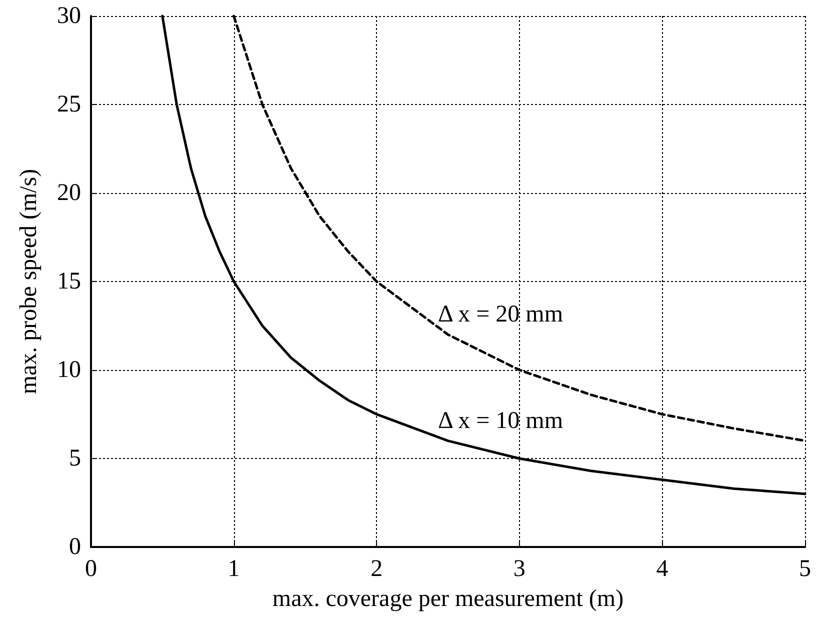 The width and height of the screenshot is (817, 626). What do you see at coordinates (69, 193) in the screenshot?
I see `y-tick-label: 20` at bounding box center [69, 193].